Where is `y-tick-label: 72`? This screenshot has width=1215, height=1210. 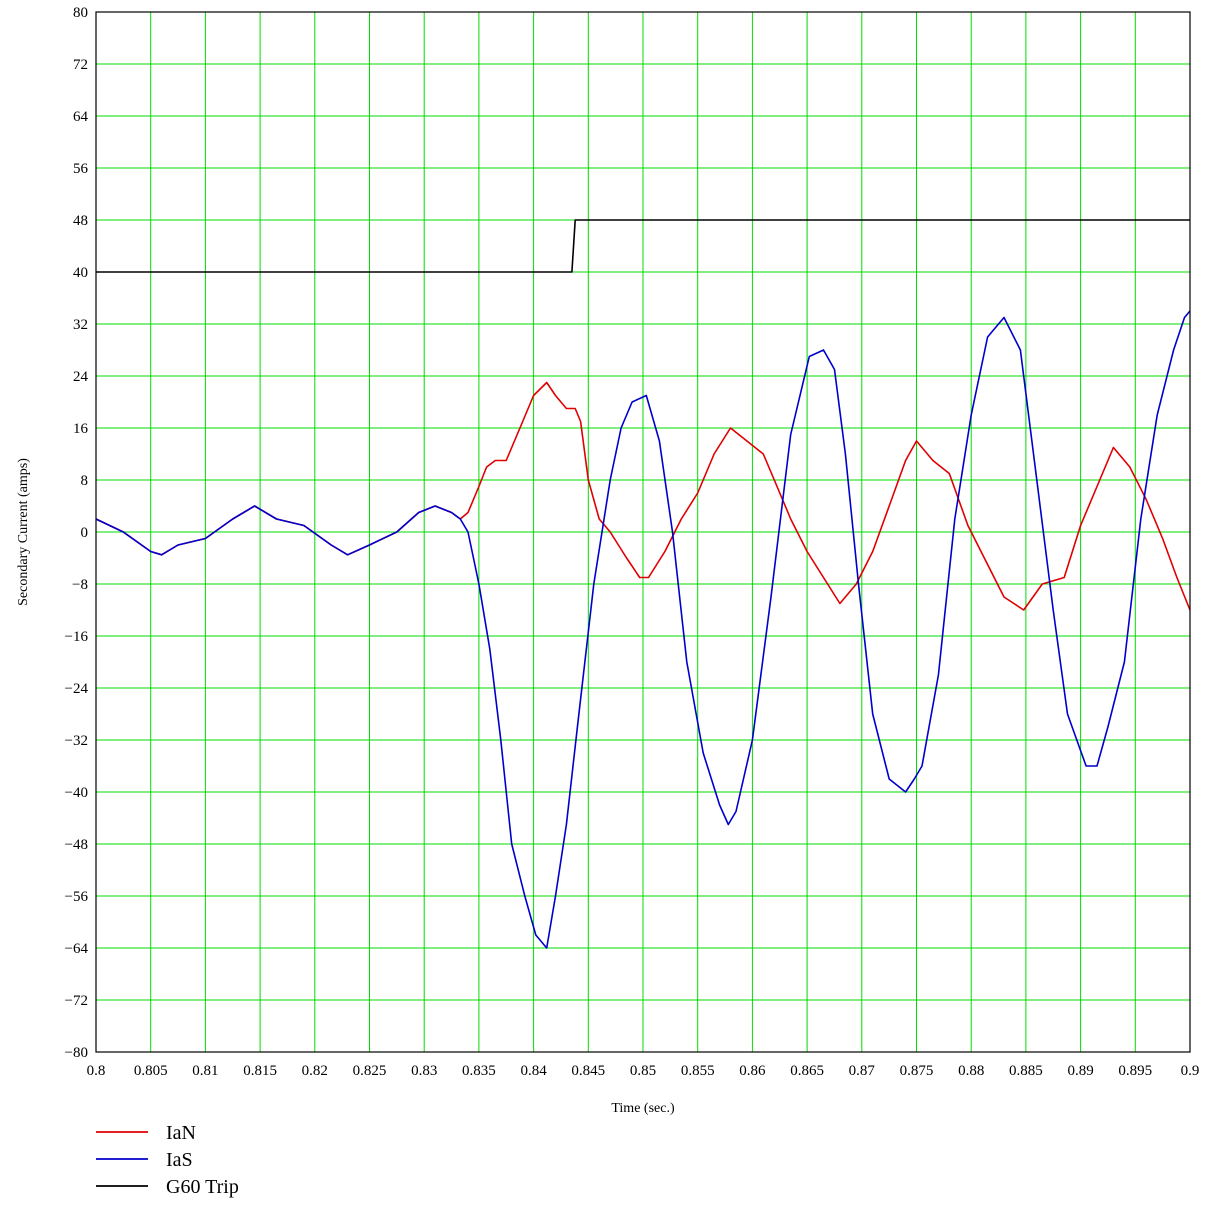
y-tick-label: 72 is located at coordinates (80, 65).